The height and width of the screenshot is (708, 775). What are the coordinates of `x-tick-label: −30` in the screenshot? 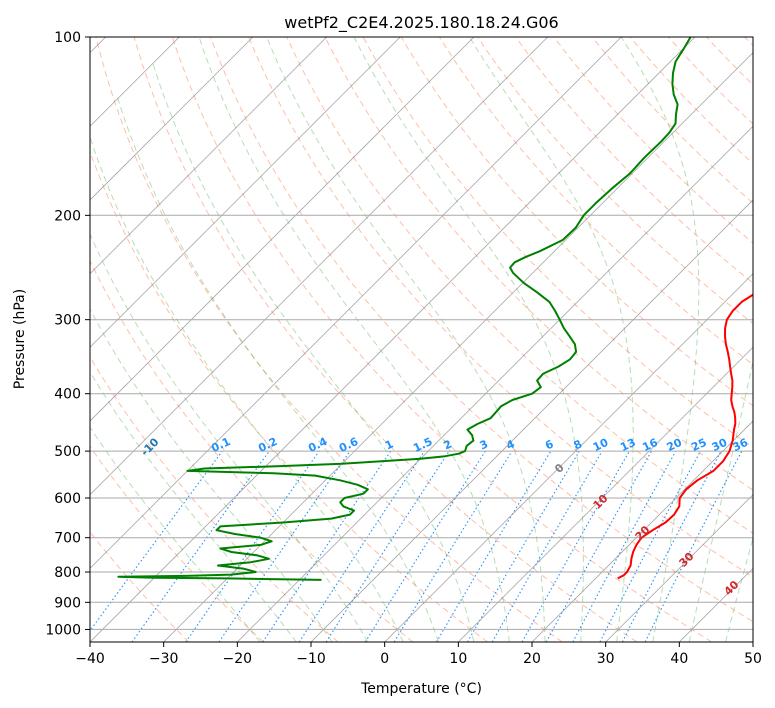 It's located at (164, 659).